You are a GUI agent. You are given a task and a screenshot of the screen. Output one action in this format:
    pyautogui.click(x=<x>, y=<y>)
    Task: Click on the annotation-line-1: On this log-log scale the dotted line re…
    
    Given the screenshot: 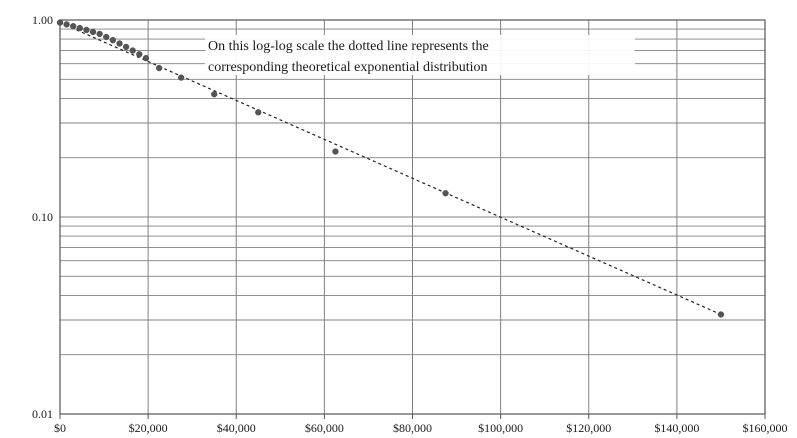 What is the action you would take?
    pyautogui.click(x=348, y=46)
    